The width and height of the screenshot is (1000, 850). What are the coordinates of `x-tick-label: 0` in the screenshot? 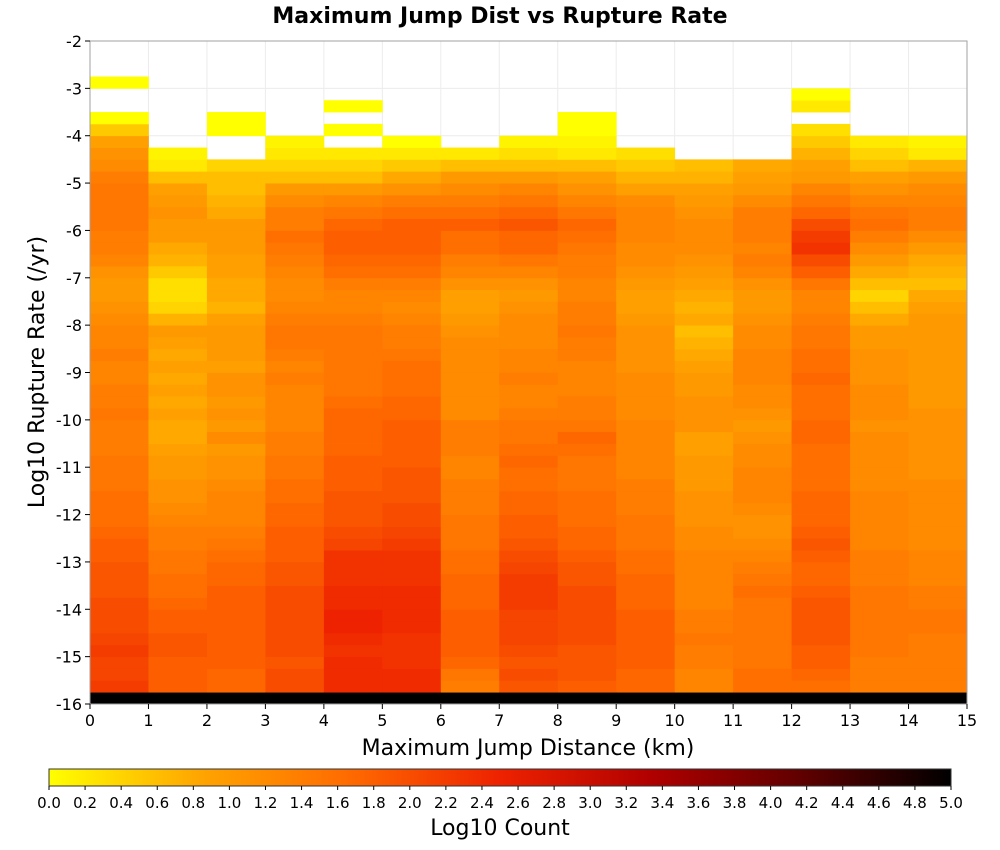 It's located at (90, 720).